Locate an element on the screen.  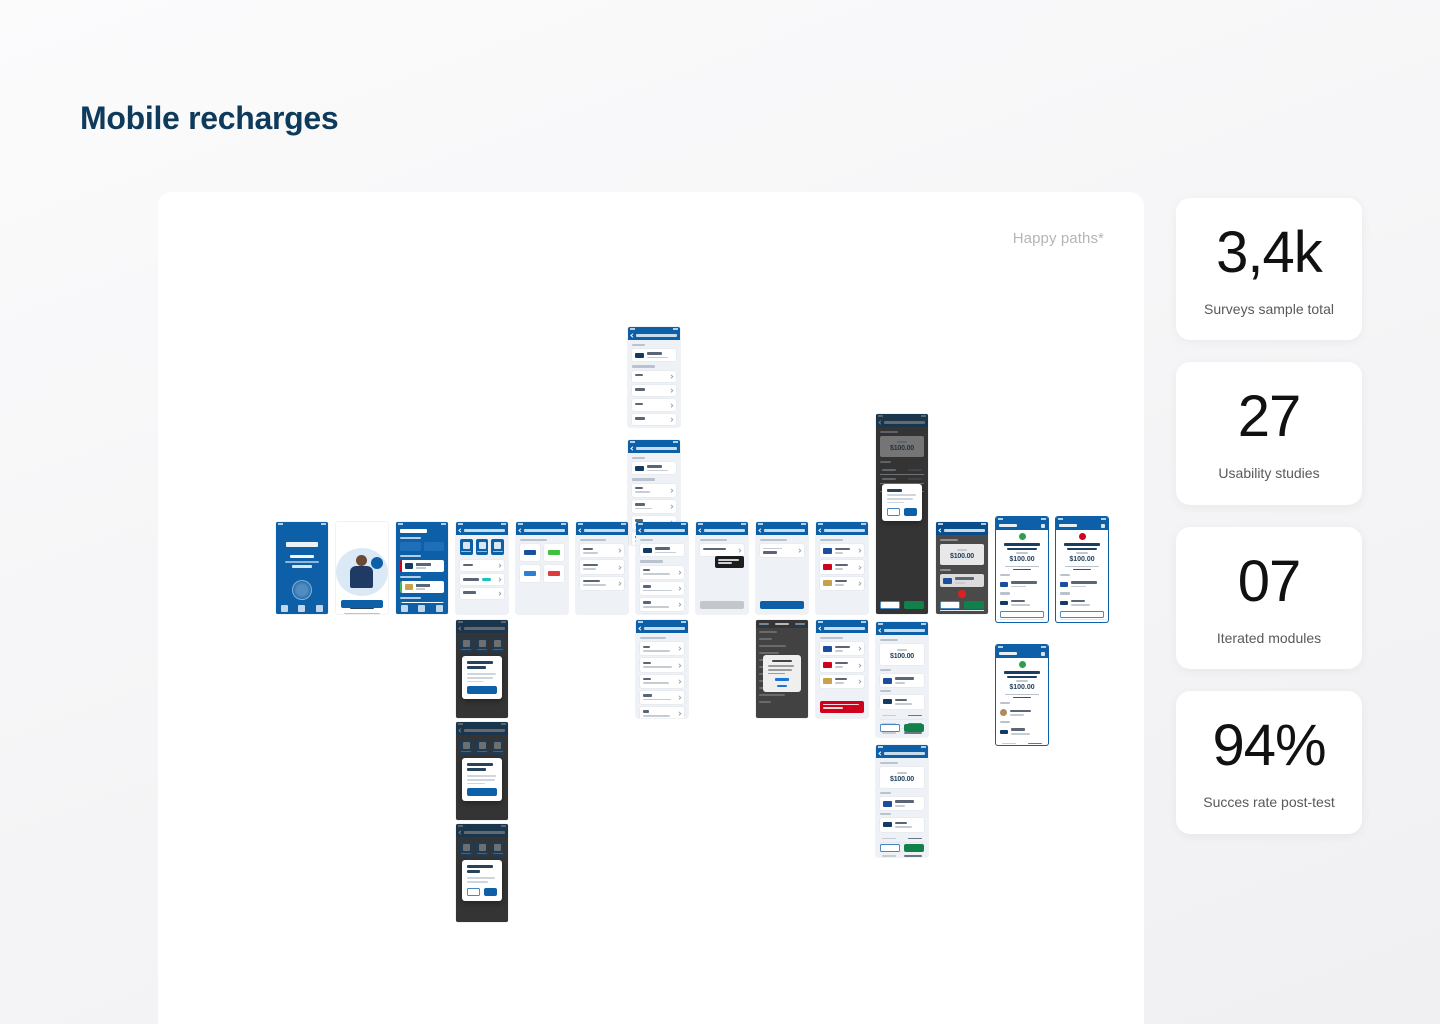
fingerprint-icon is located at coordinates (302, 589).